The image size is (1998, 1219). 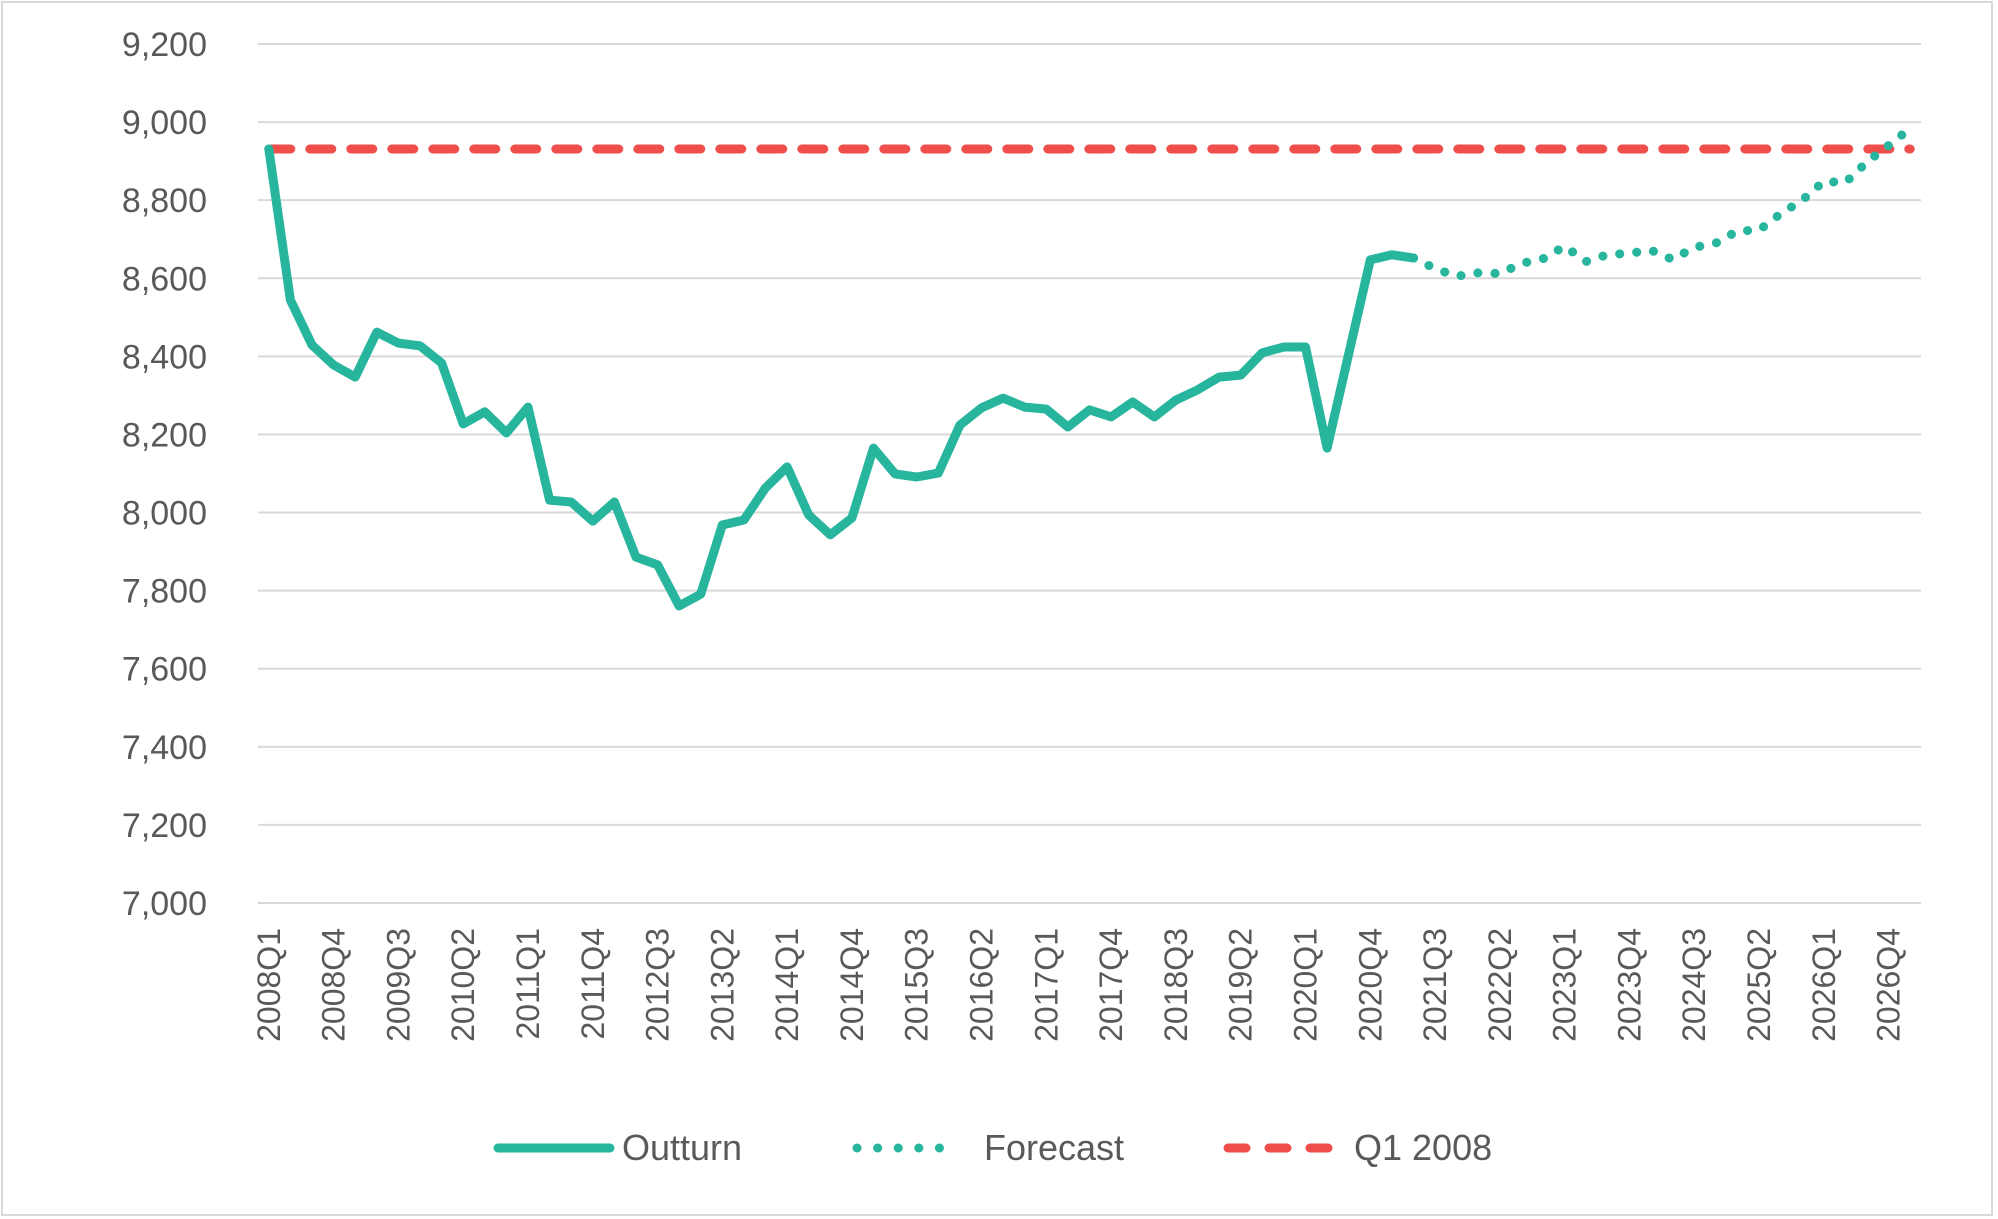 What do you see at coordinates (593, 984) in the screenshot?
I see `x-tick-label: 2011Q4` at bounding box center [593, 984].